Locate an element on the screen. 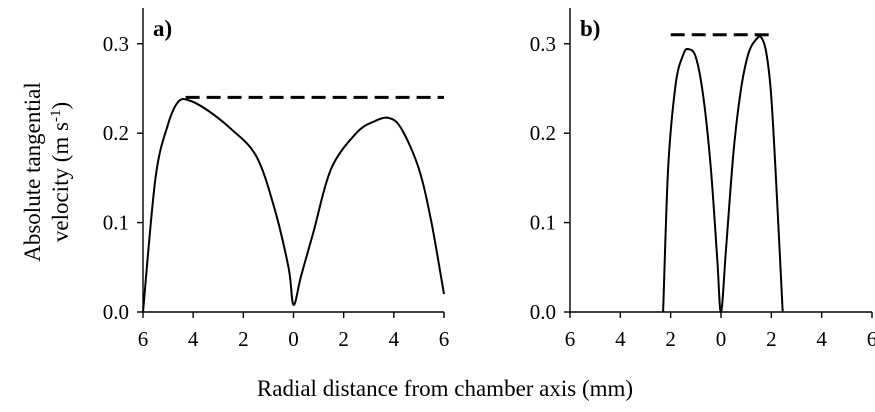 The width and height of the screenshot is (875, 412). y-axis-title-line2: velocity (m s-1) is located at coordinates (60, 172).